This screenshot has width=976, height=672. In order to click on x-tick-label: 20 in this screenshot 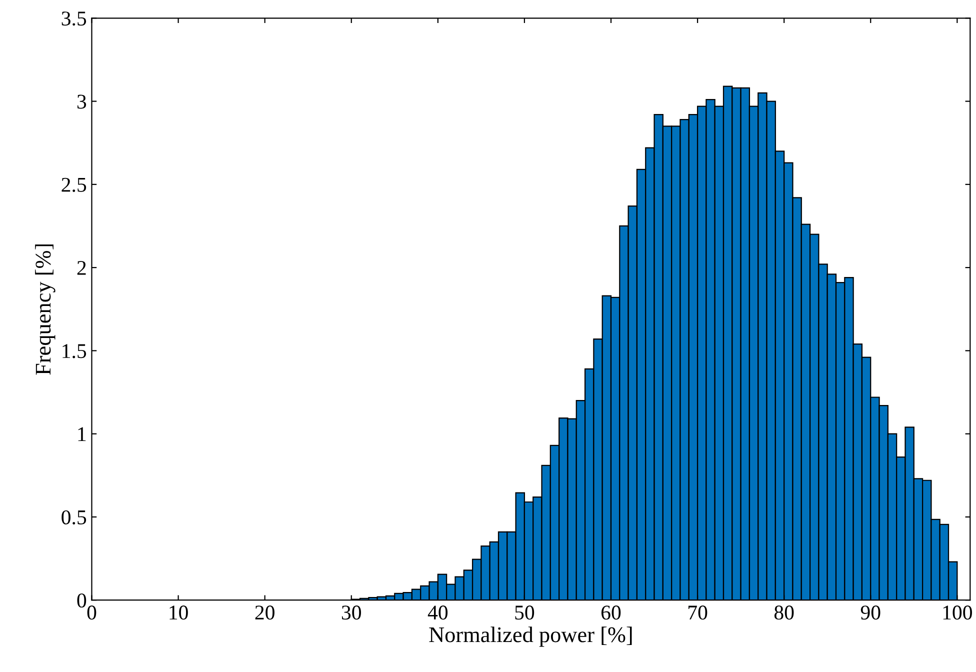, I will do `click(264, 613)`.